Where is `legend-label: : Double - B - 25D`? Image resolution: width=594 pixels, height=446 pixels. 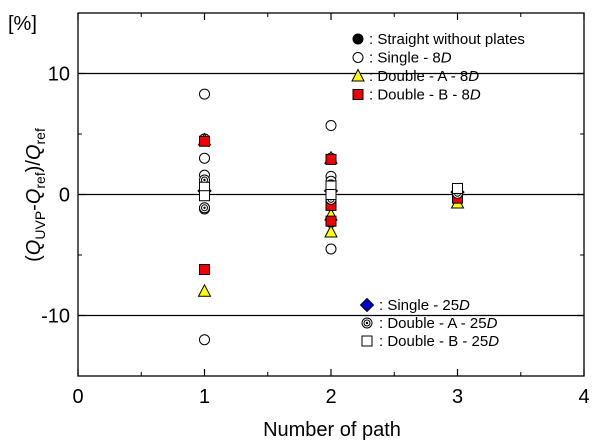 legend-label: : Double - B - 25D is located at coordinates (439, 341).